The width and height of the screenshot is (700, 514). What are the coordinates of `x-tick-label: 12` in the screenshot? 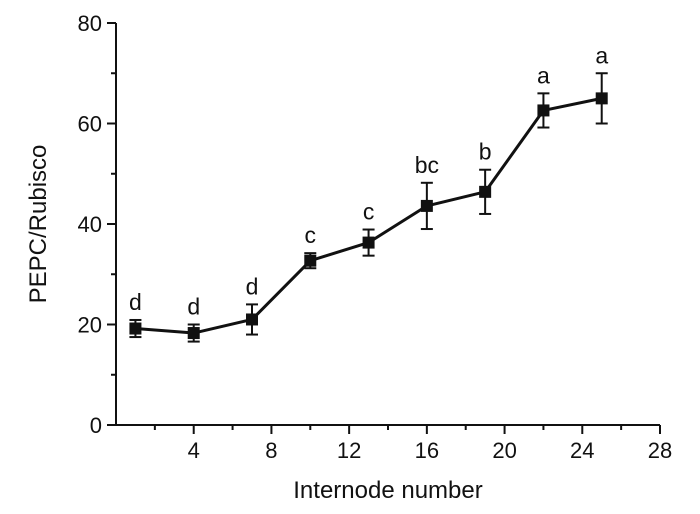 It's located at (349, 450).